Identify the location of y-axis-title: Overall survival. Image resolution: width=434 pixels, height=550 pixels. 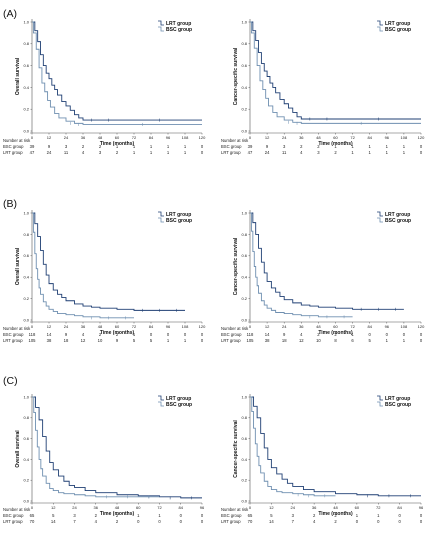
(18, 76).